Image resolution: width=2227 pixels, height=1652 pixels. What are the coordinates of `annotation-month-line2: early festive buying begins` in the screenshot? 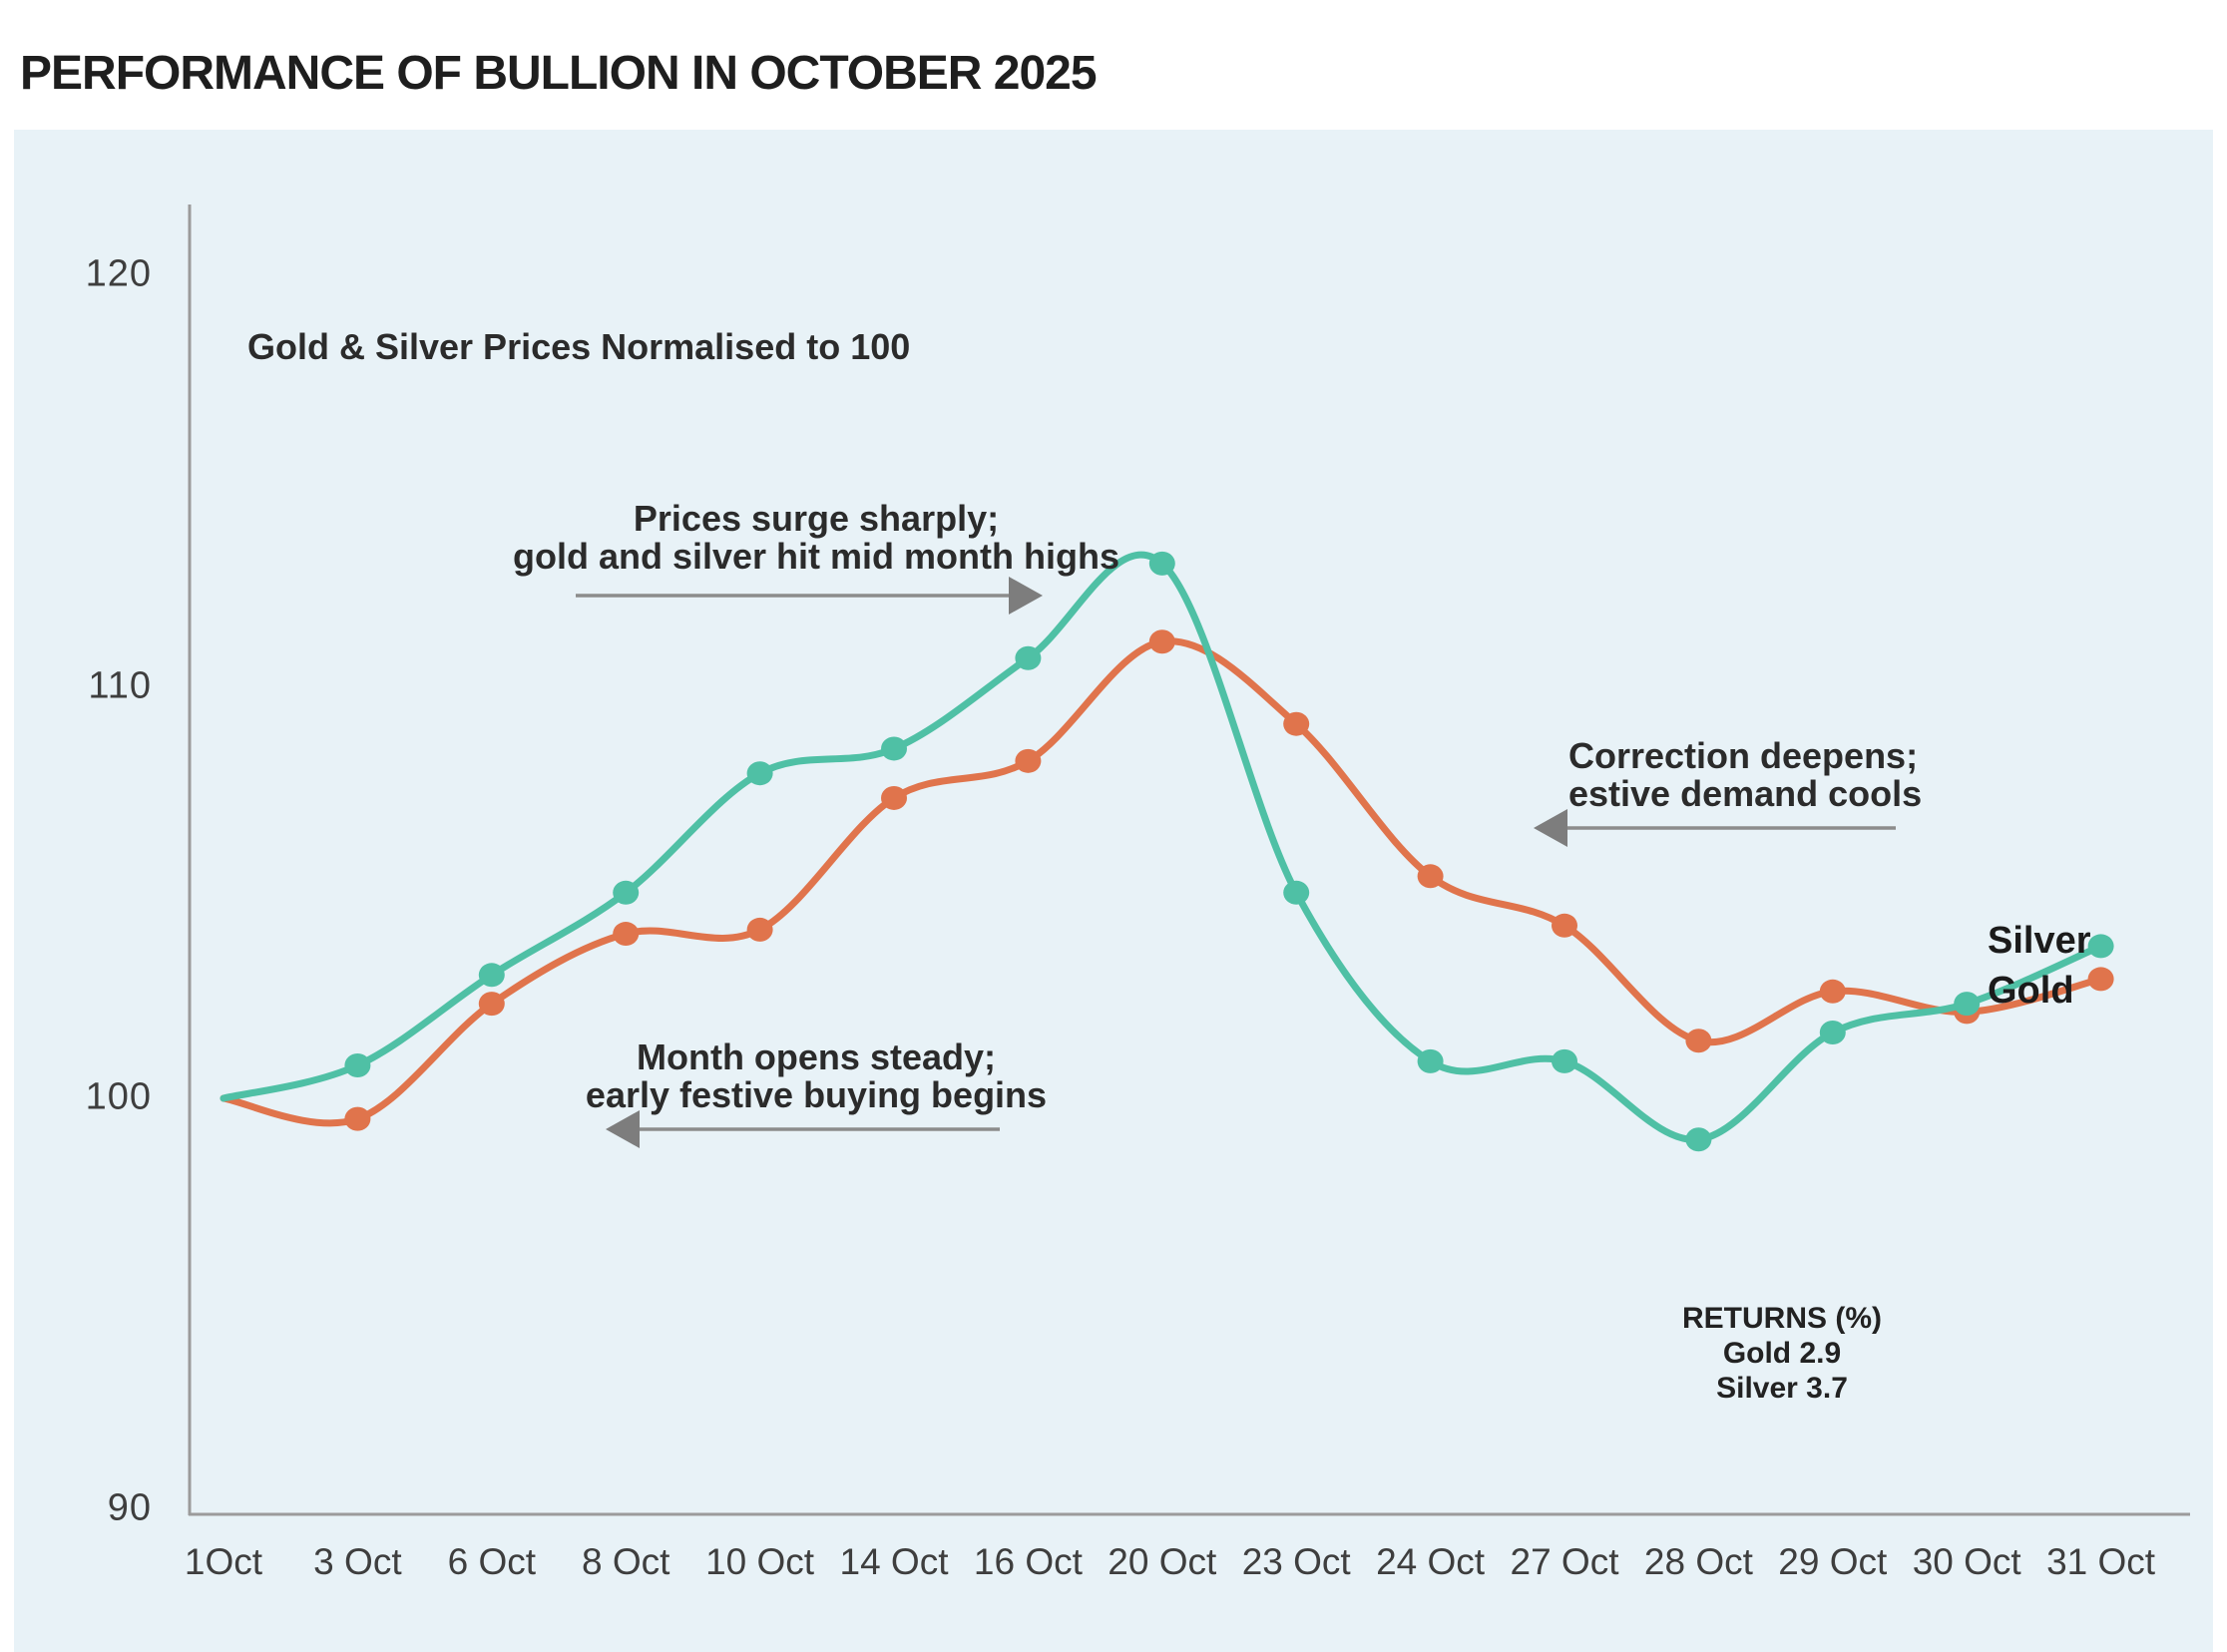 It's located at (816, 1094).